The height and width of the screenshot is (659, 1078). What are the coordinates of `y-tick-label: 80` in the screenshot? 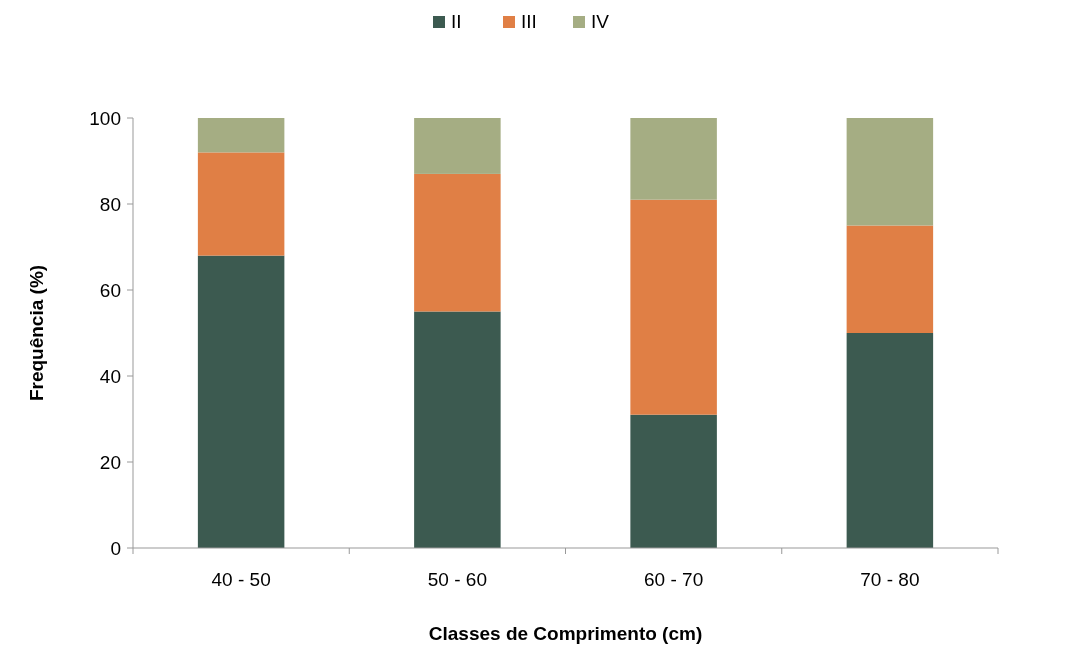 It's located at (110, 204).